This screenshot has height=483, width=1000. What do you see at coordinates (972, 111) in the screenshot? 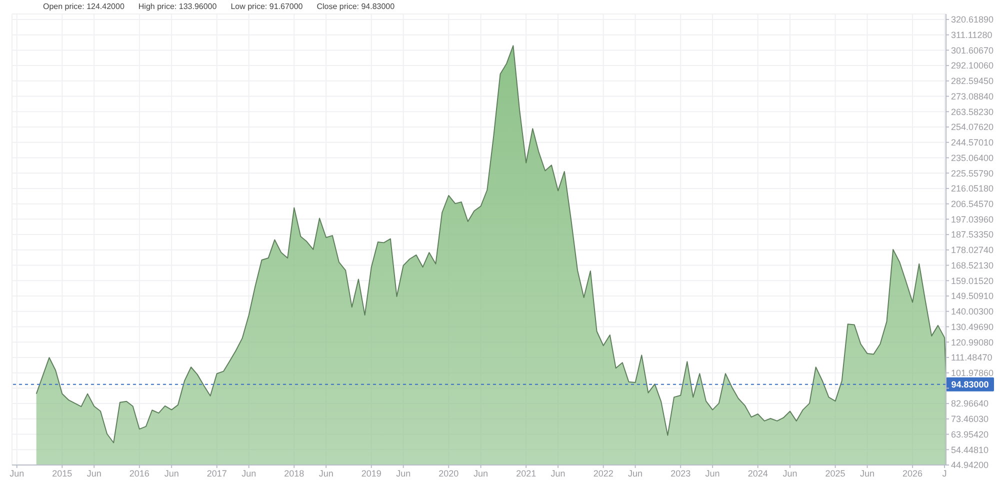
I see `y-tick-label: 263.58230` at bounding box center [972, 111].